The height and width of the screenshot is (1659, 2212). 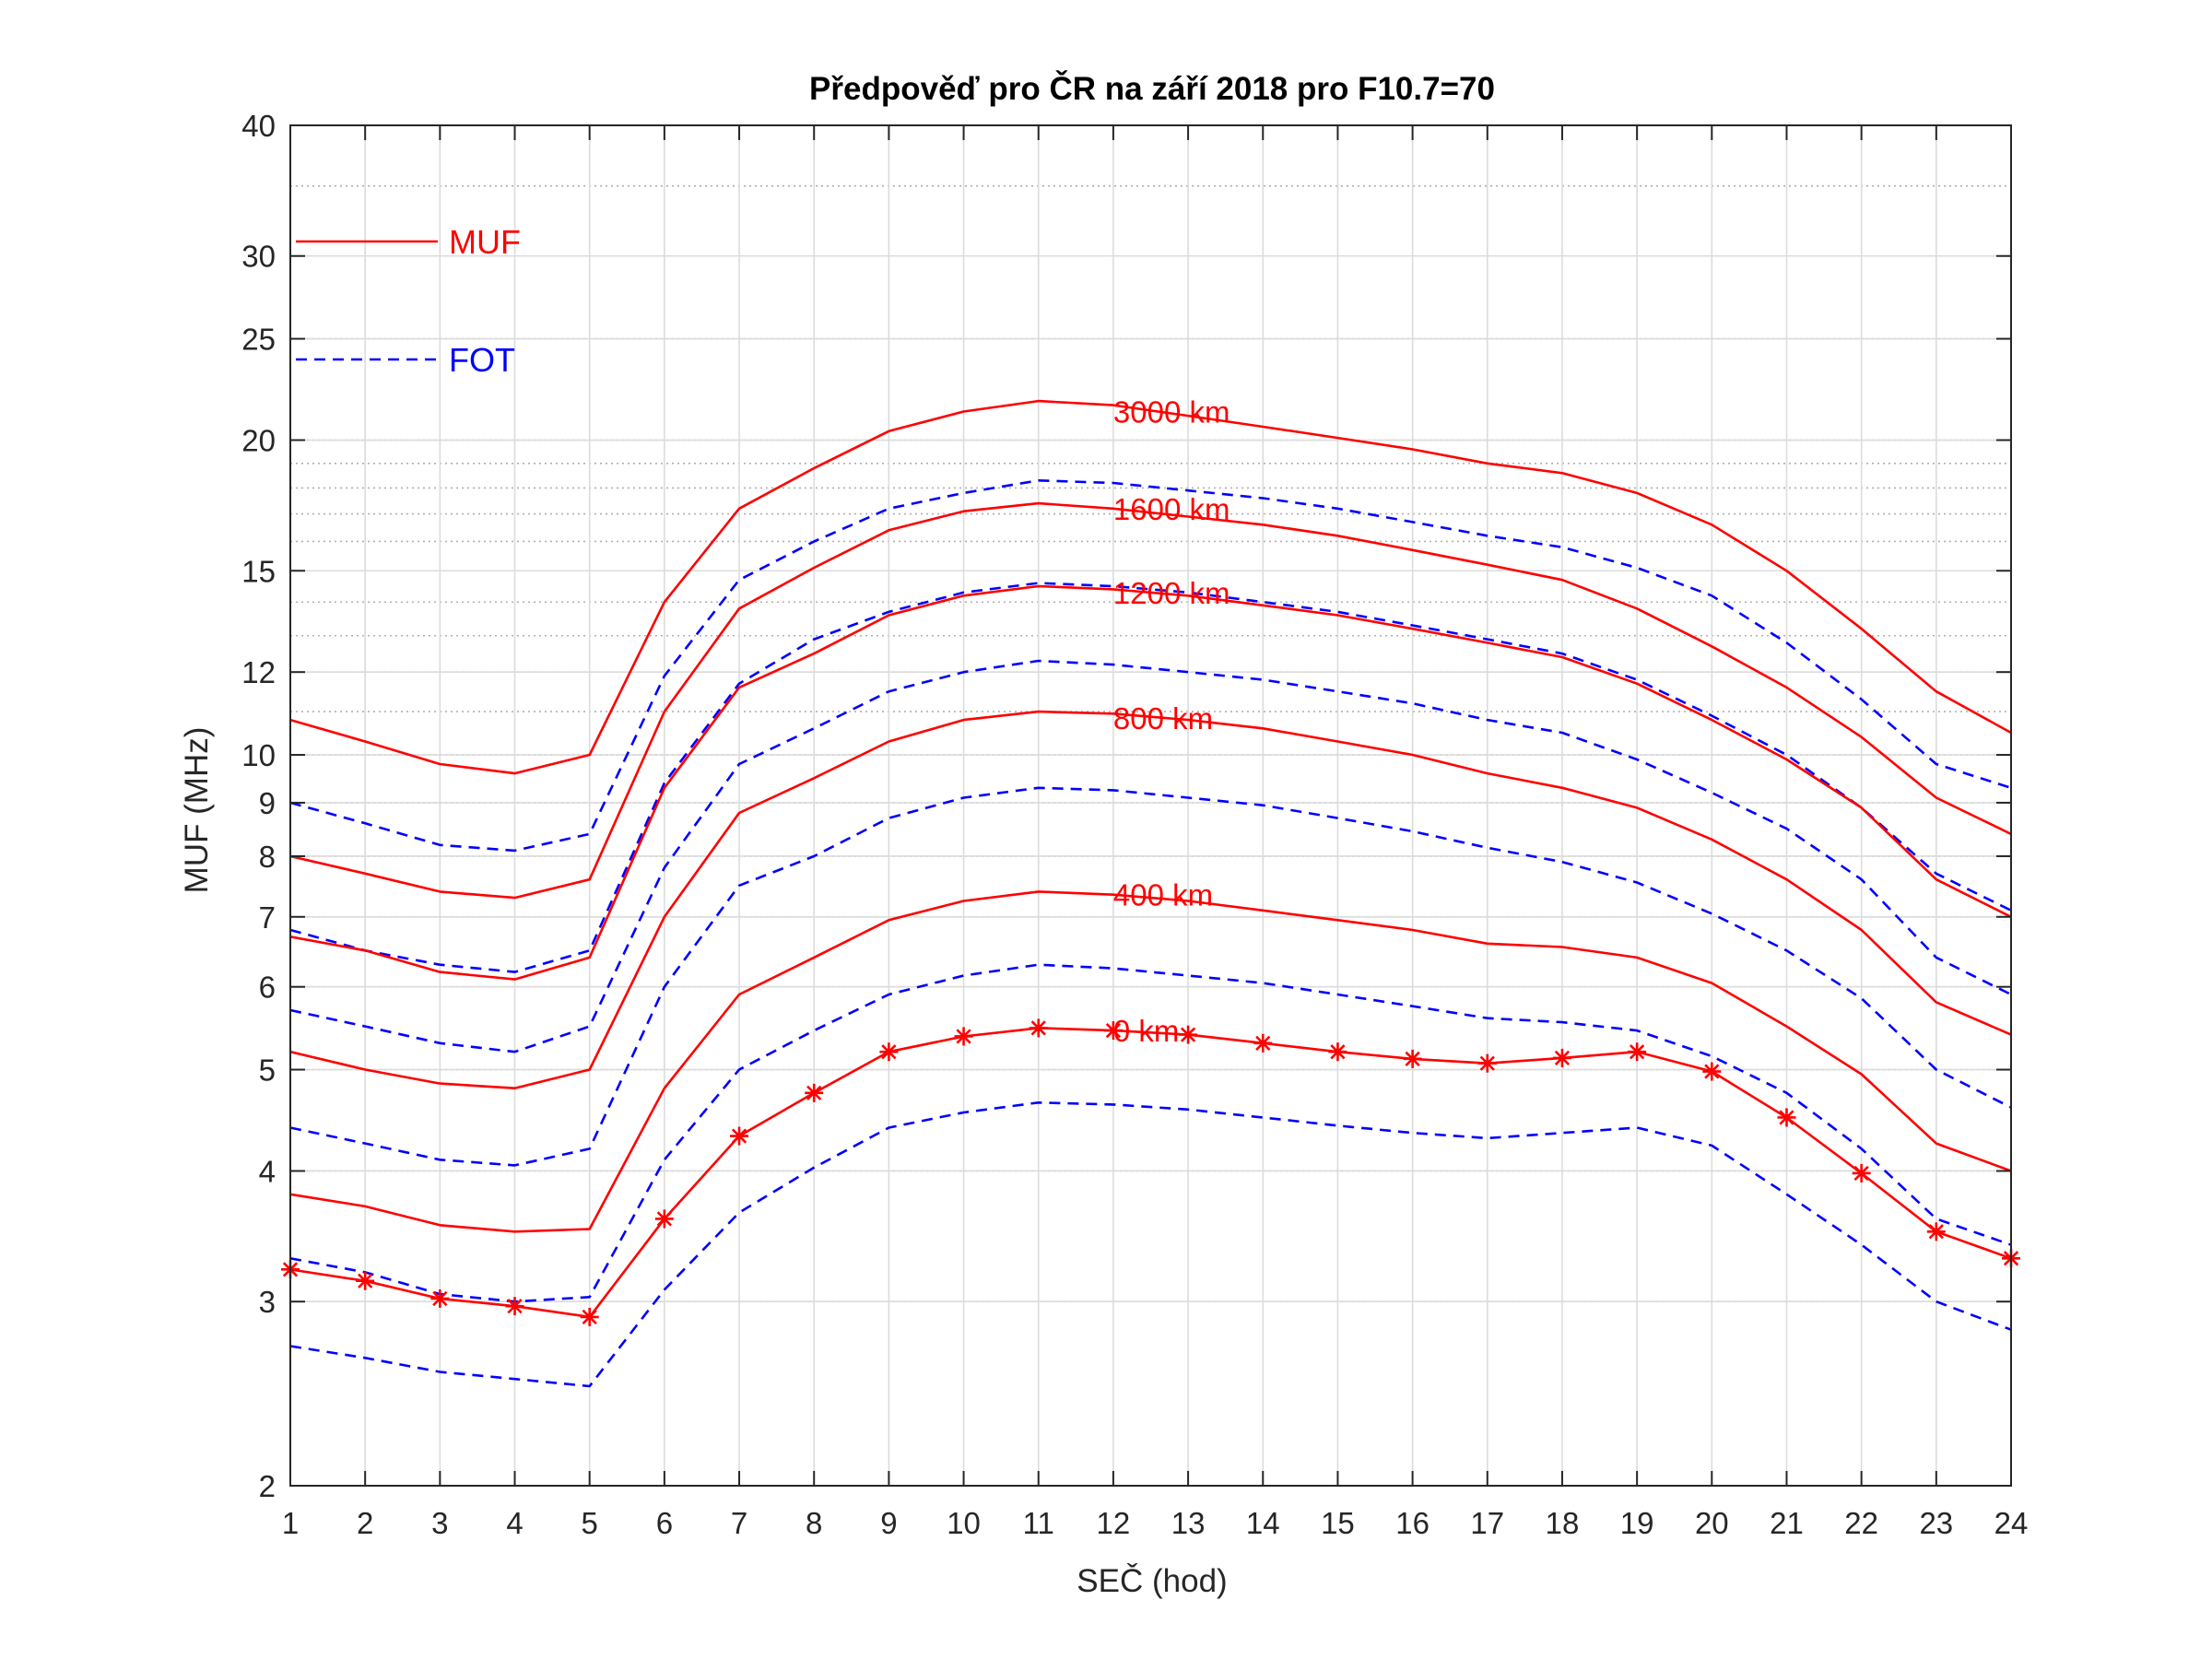 I want to click on x-tick-label: 6, so click(x=664, y=1523).